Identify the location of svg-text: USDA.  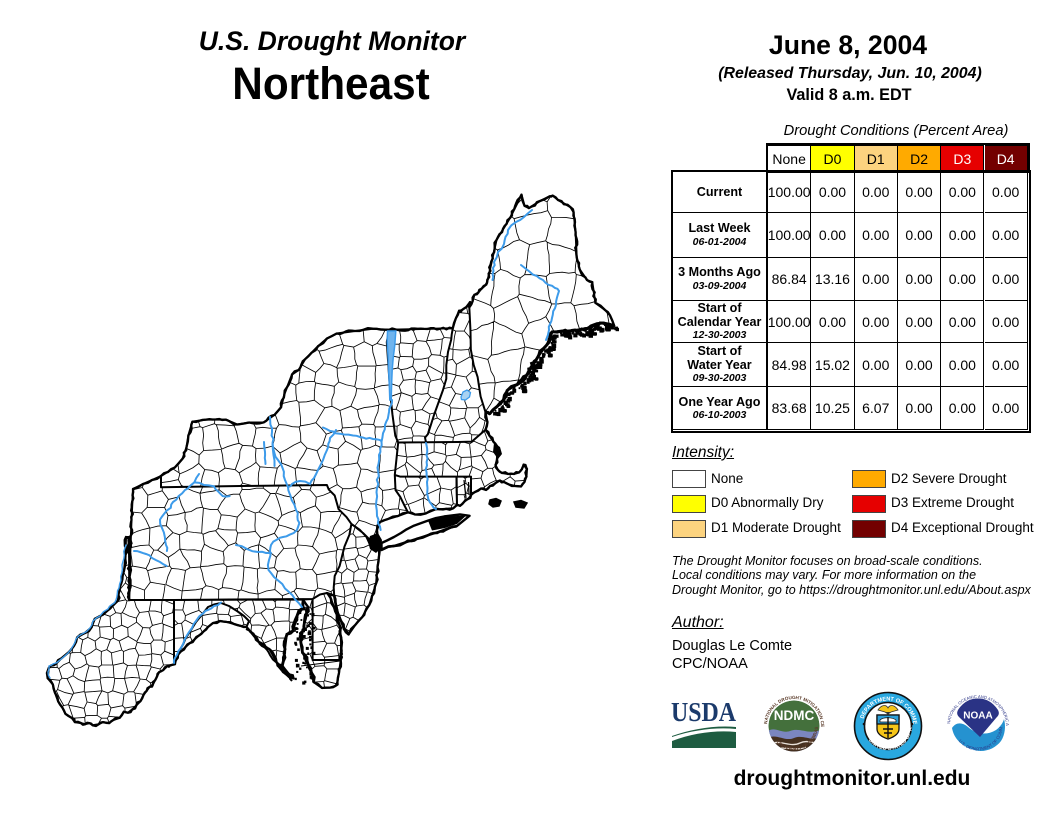
(703, 714).